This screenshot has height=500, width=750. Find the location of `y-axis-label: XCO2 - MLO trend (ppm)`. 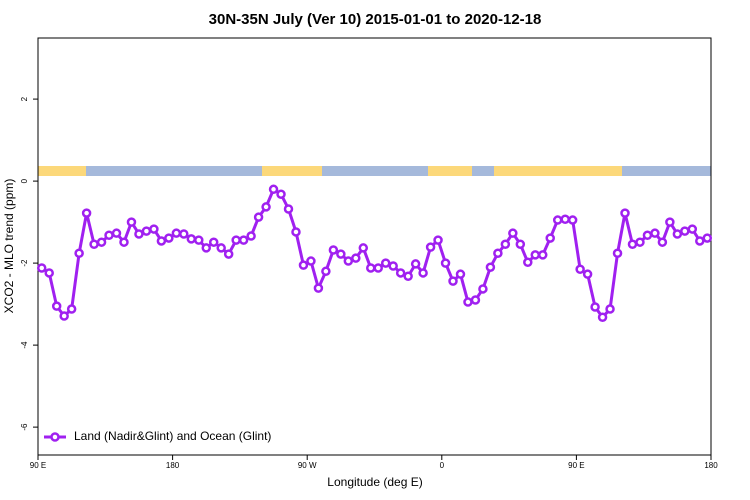

y-axis-label: XCO2 - MLO trend (ppm) is located at coordinates (9, 246).